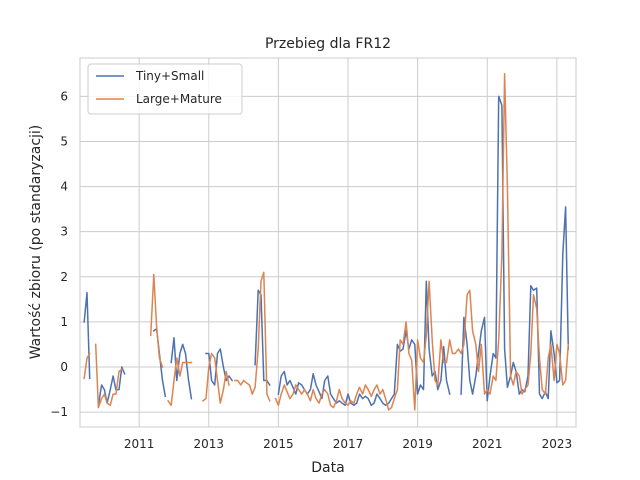 This screenshot has width=640, height=480. I want to click on y-tick-label: 1, so click(64, 322).